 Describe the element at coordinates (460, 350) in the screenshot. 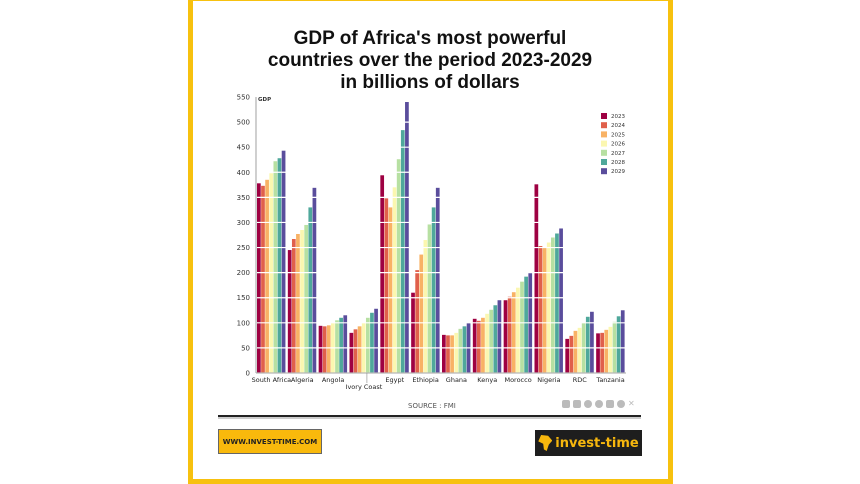

I see `bar-ghana-2027` at that location.